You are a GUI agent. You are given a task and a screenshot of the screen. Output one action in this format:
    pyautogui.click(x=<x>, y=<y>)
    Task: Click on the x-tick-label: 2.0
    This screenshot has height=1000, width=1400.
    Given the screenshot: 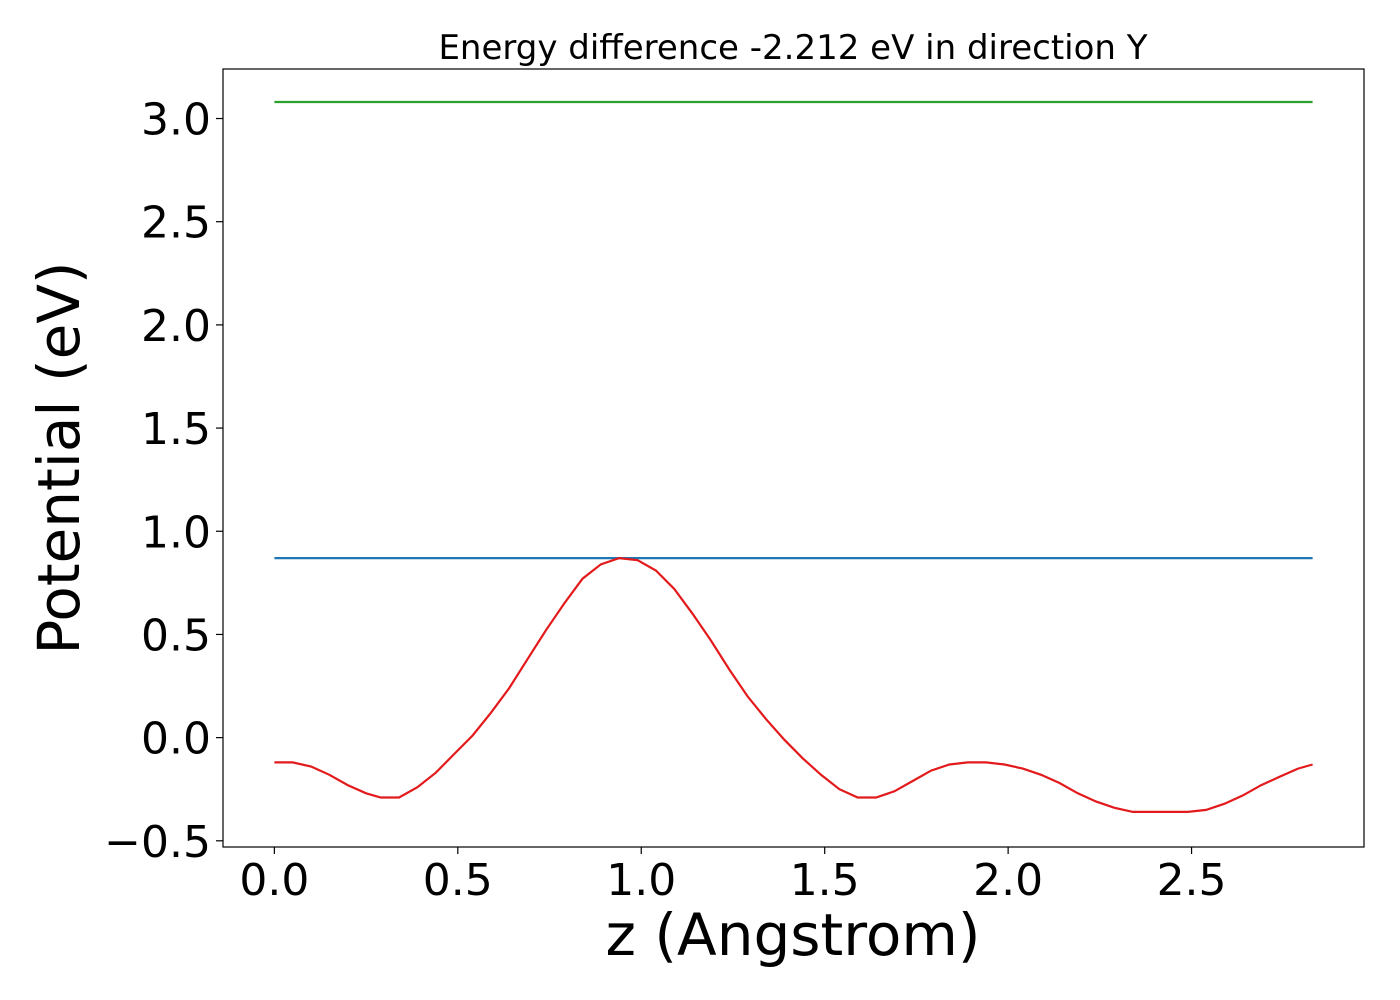 What is the action you would take?
    pyautogui.click(x=1008, y=880)
    